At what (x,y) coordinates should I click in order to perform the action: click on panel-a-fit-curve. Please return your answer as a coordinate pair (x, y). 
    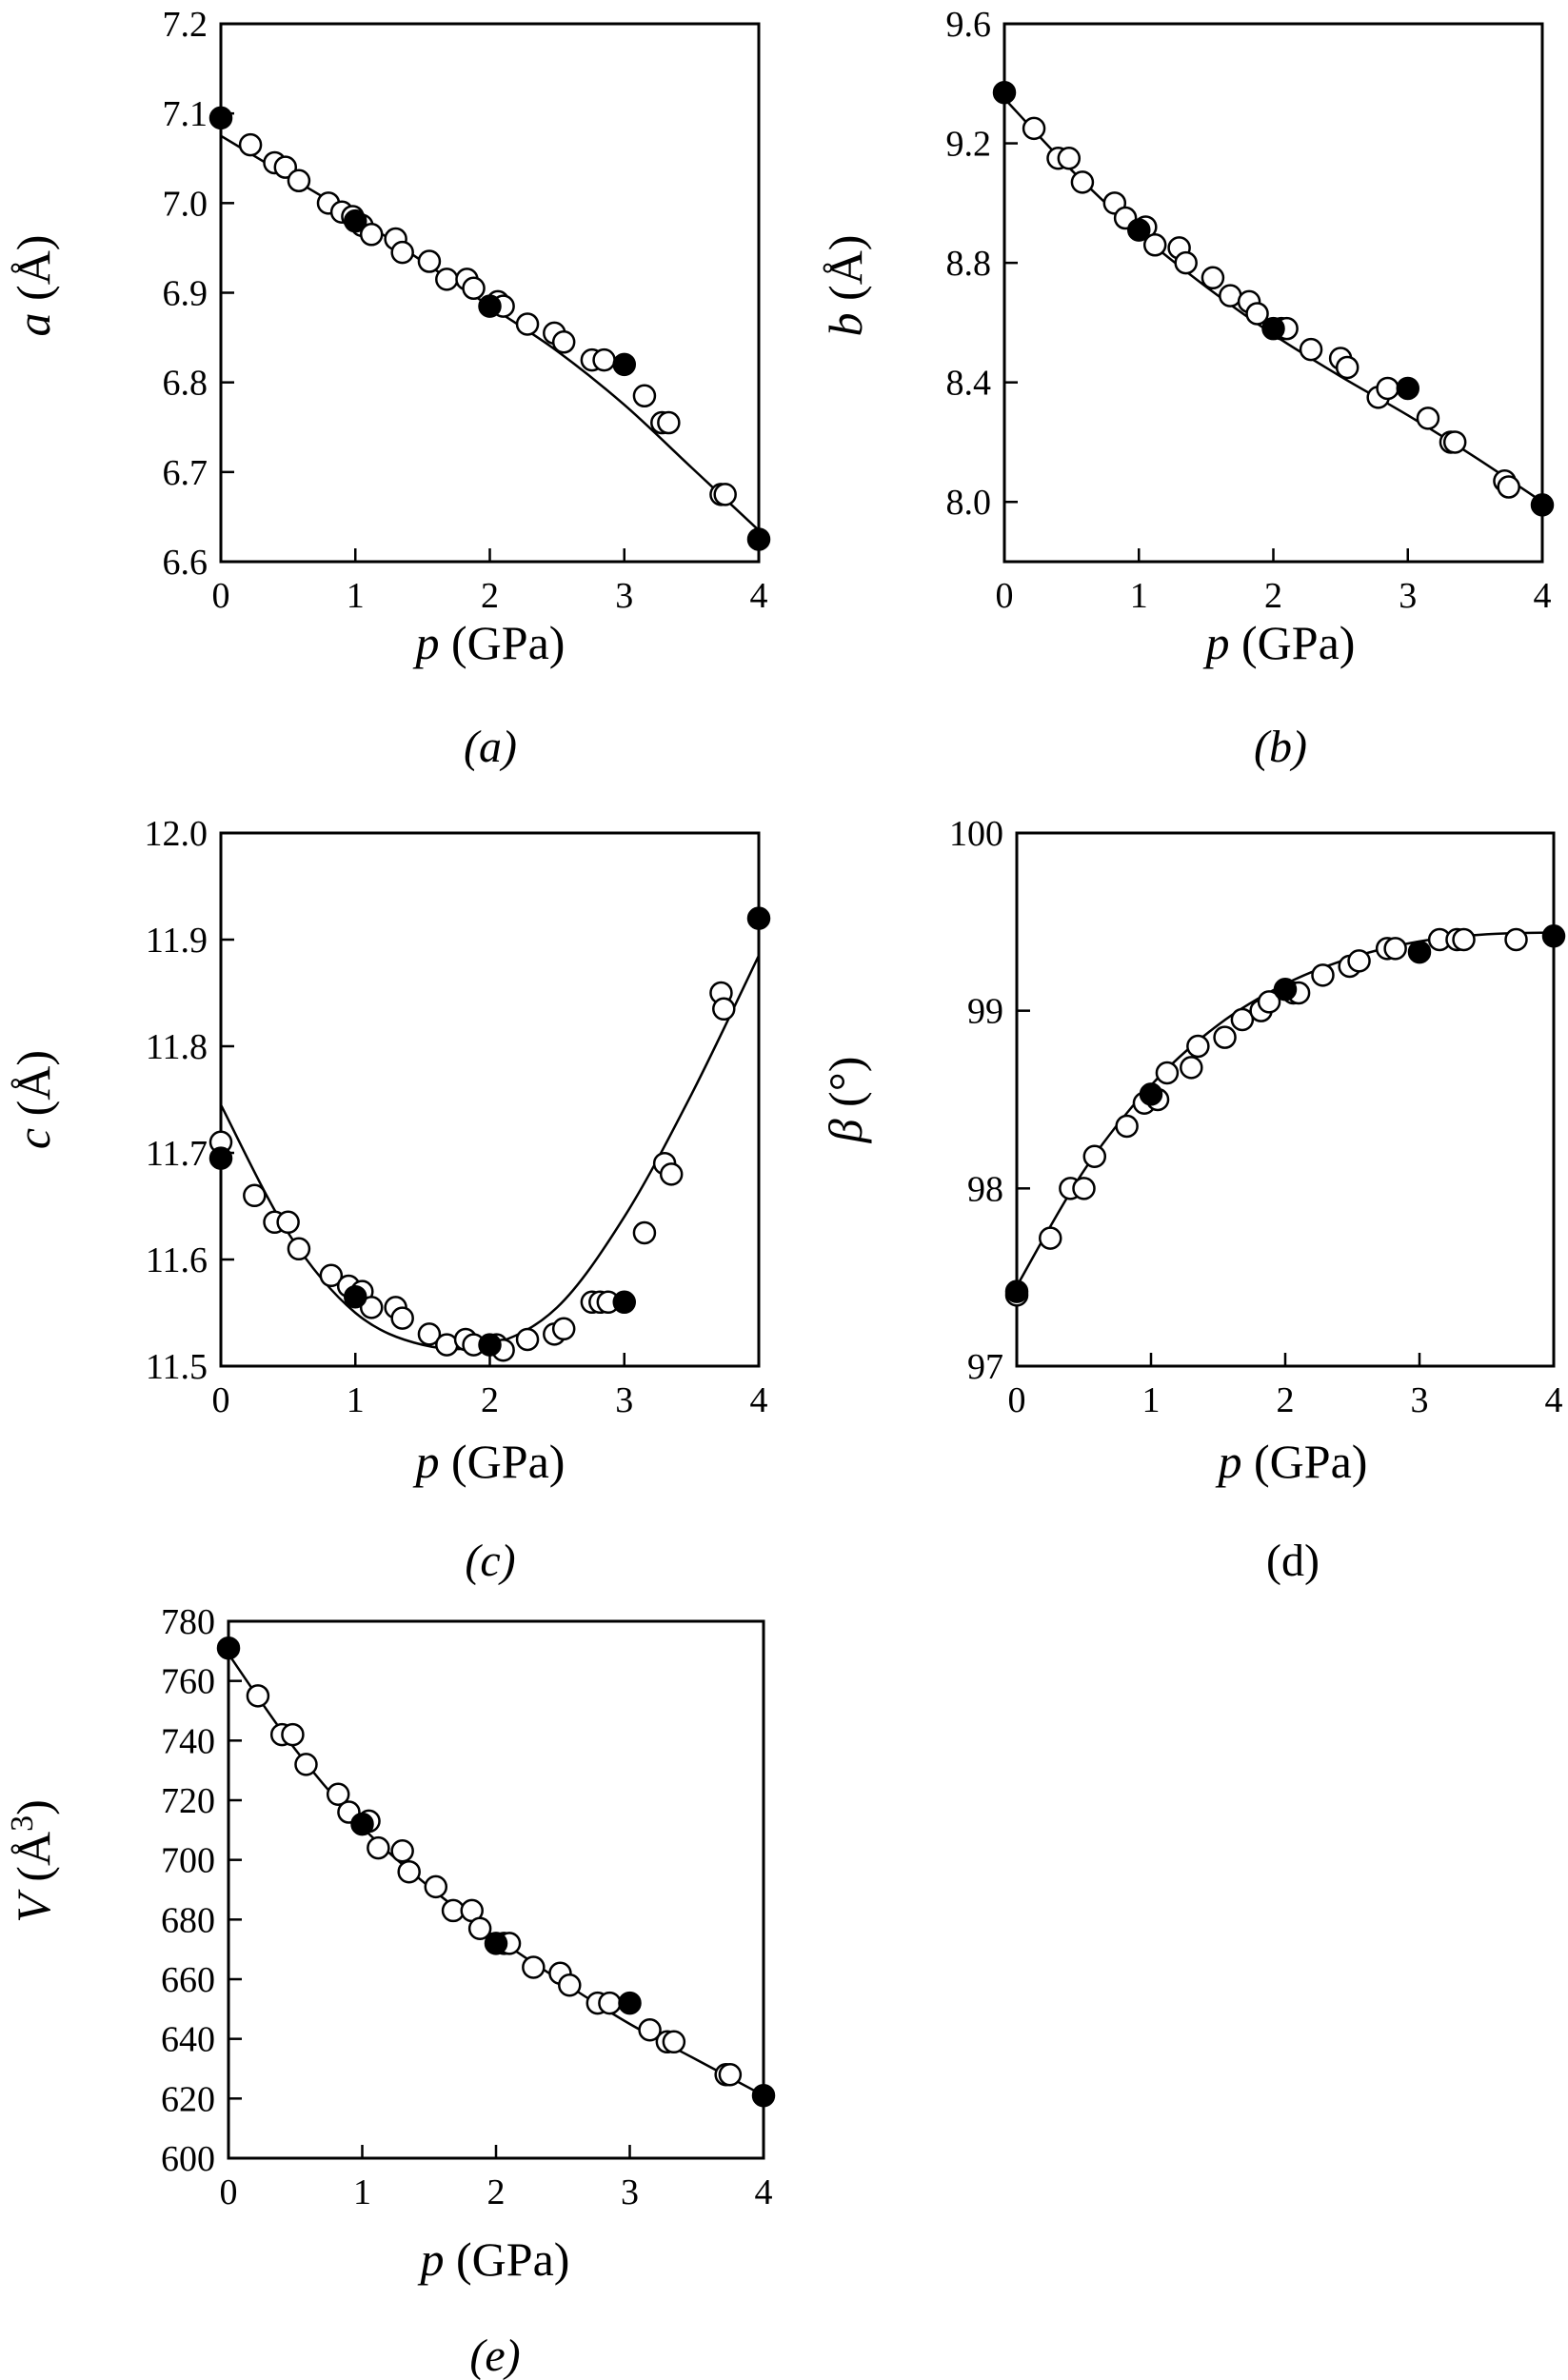
    Looking at the image, I should click on (490, 332).